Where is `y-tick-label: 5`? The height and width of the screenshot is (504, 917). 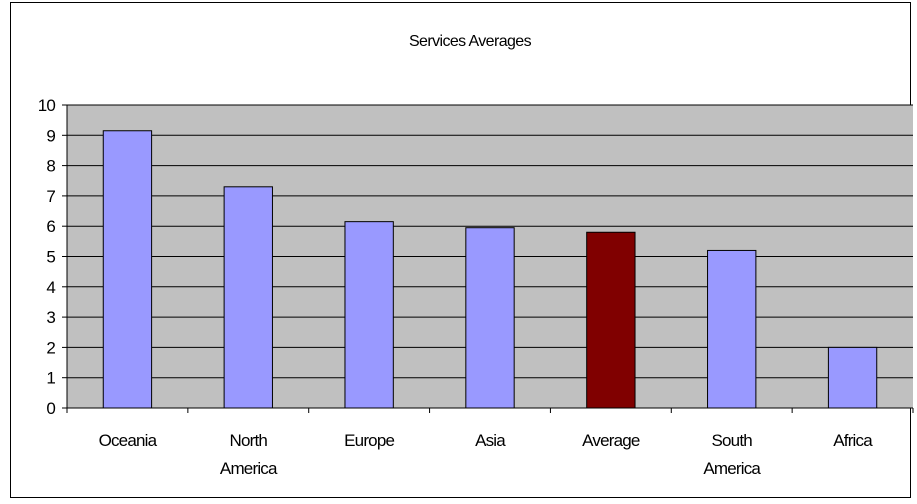
y-tick-label: 5 is located at coordinates (50, 257).